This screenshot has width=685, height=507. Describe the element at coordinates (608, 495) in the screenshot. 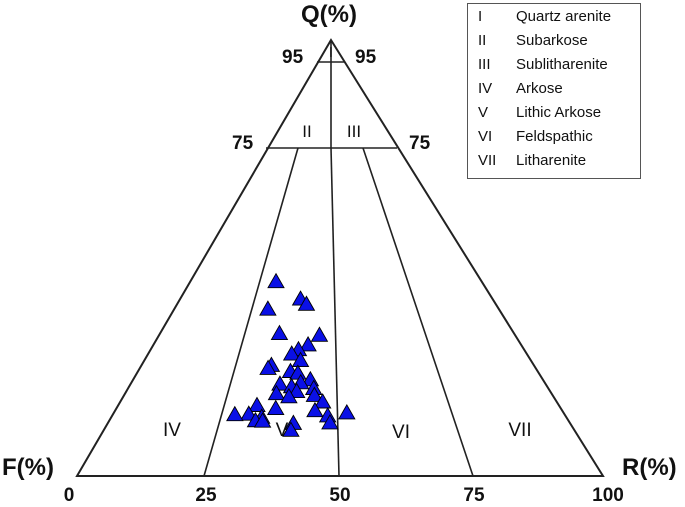

I see `tick-label-bottom-100: 100` at that location.